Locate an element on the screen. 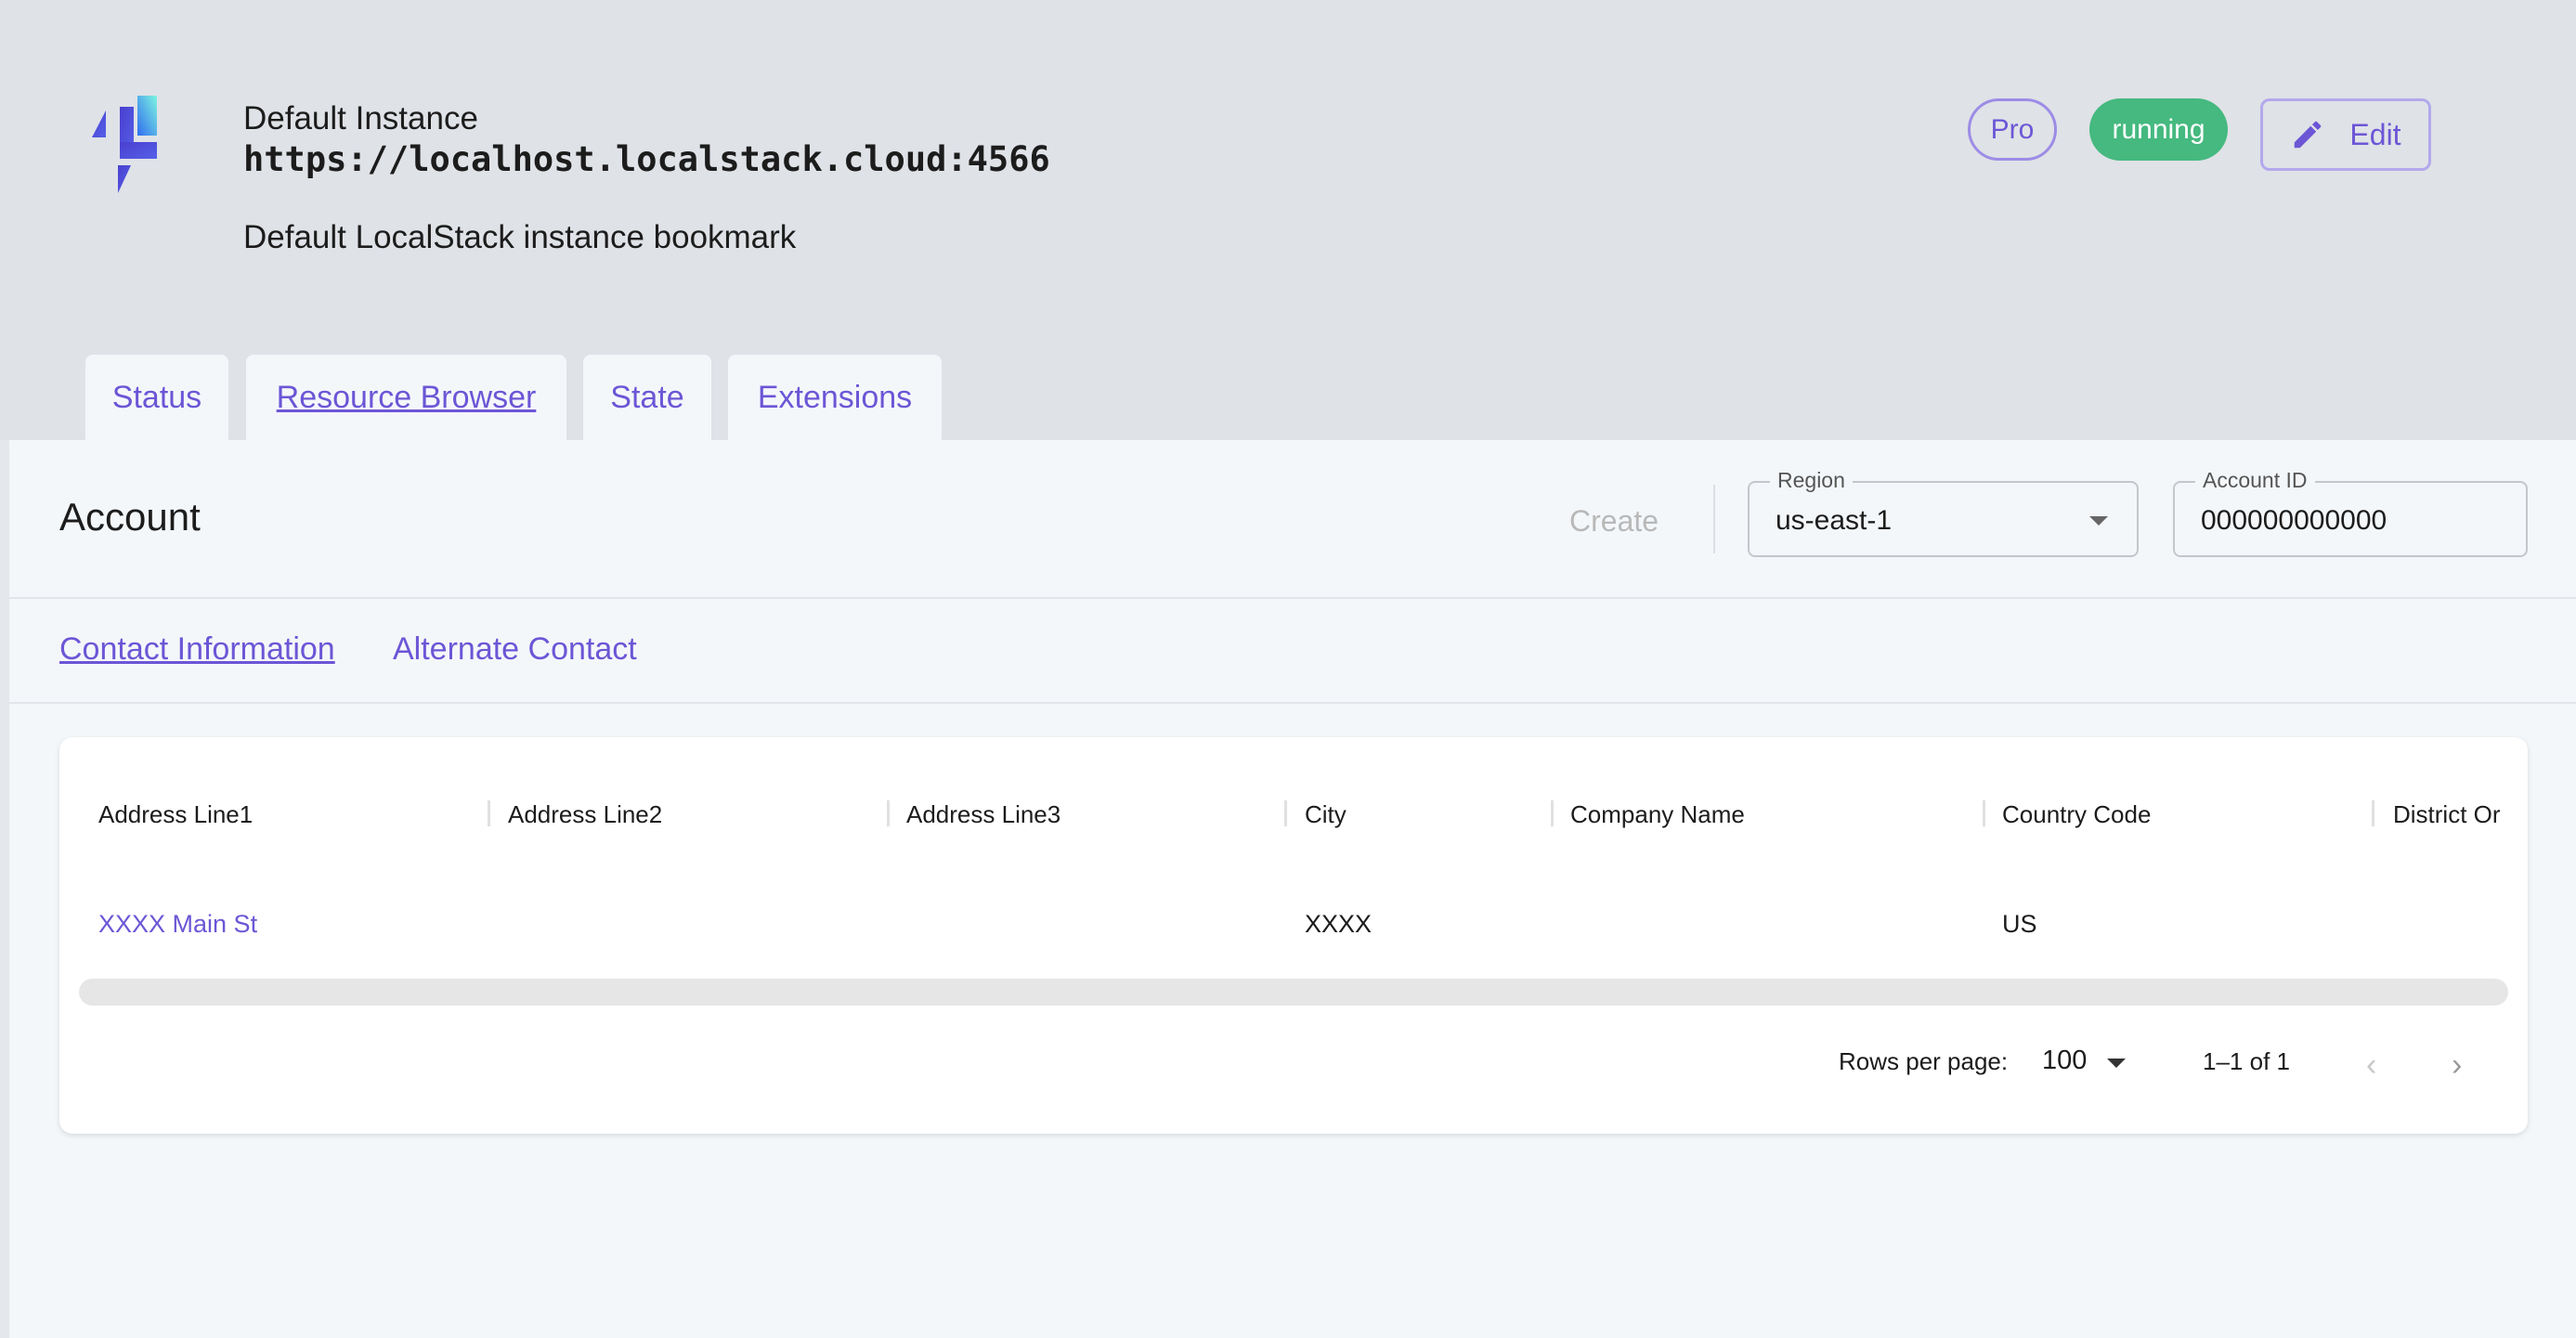 The width and height of the screenshot is (2576, 1338). tab-resource-browser: Resource Browser is located at coordinates (406, 397).